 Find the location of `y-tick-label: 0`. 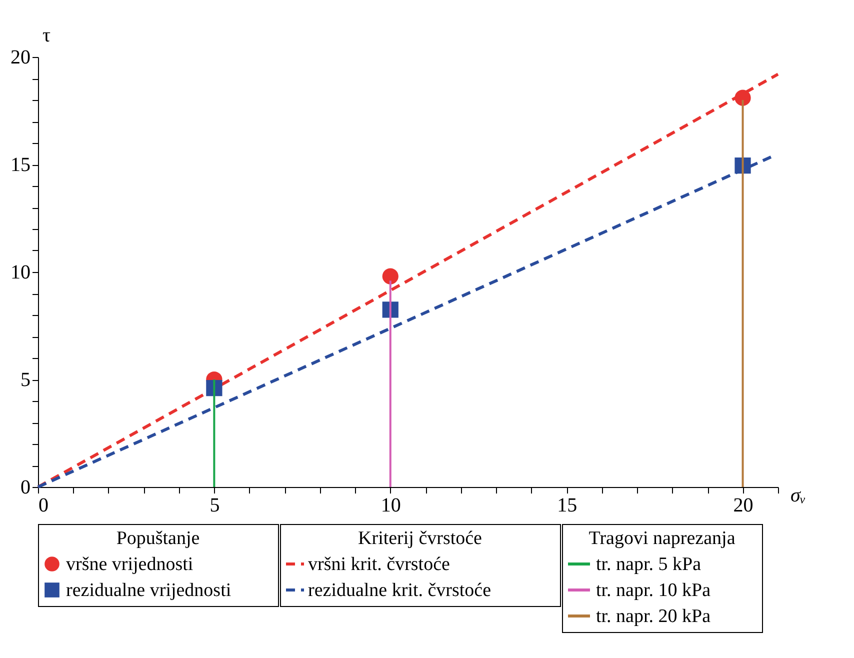

y-tick-label: 0 is located at coordinates (25, 487).